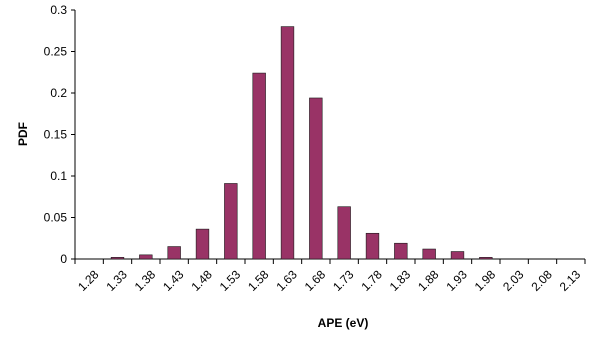 This screenshot has width=591, height=337. What do you see at coordinates (230, 280) in the screenshot?
I see `x-tick-label: 1.53` at bounding box center [230, 280].